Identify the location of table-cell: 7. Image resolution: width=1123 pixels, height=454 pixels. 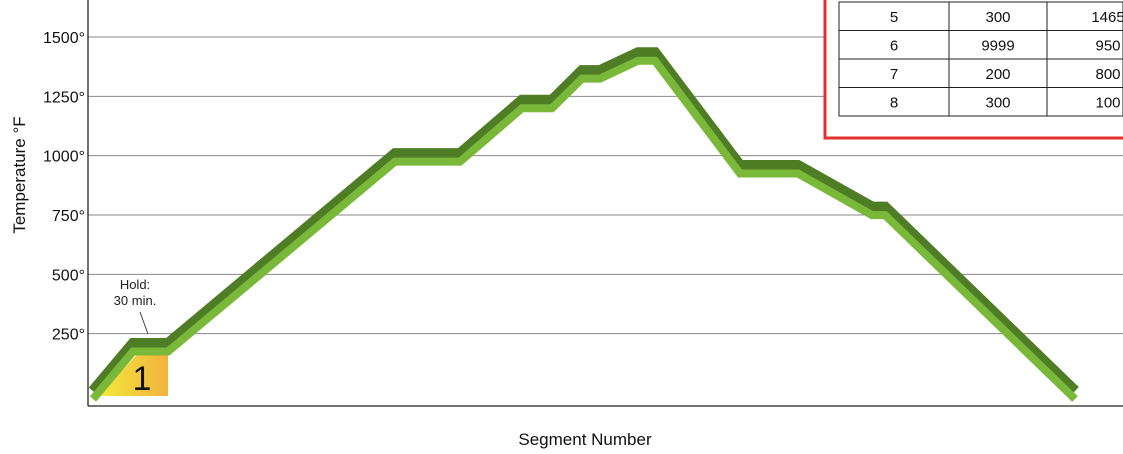
(894, 74).